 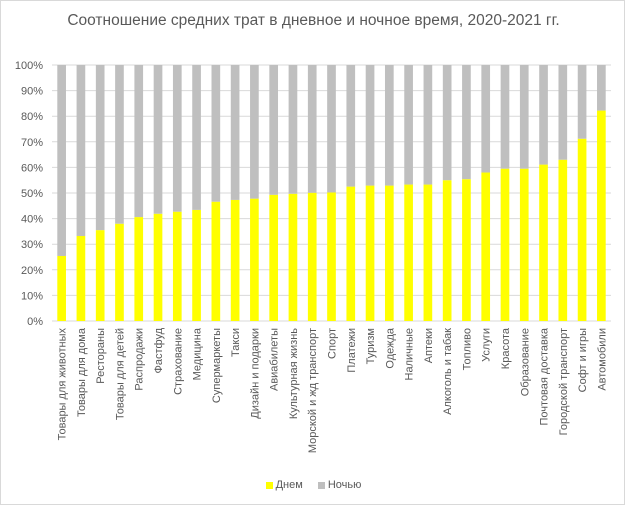 What do you see at coordinates (467, 349) in the screenshot?
I see `x-tick-label: Топливо` at bounding box center [467, 349].